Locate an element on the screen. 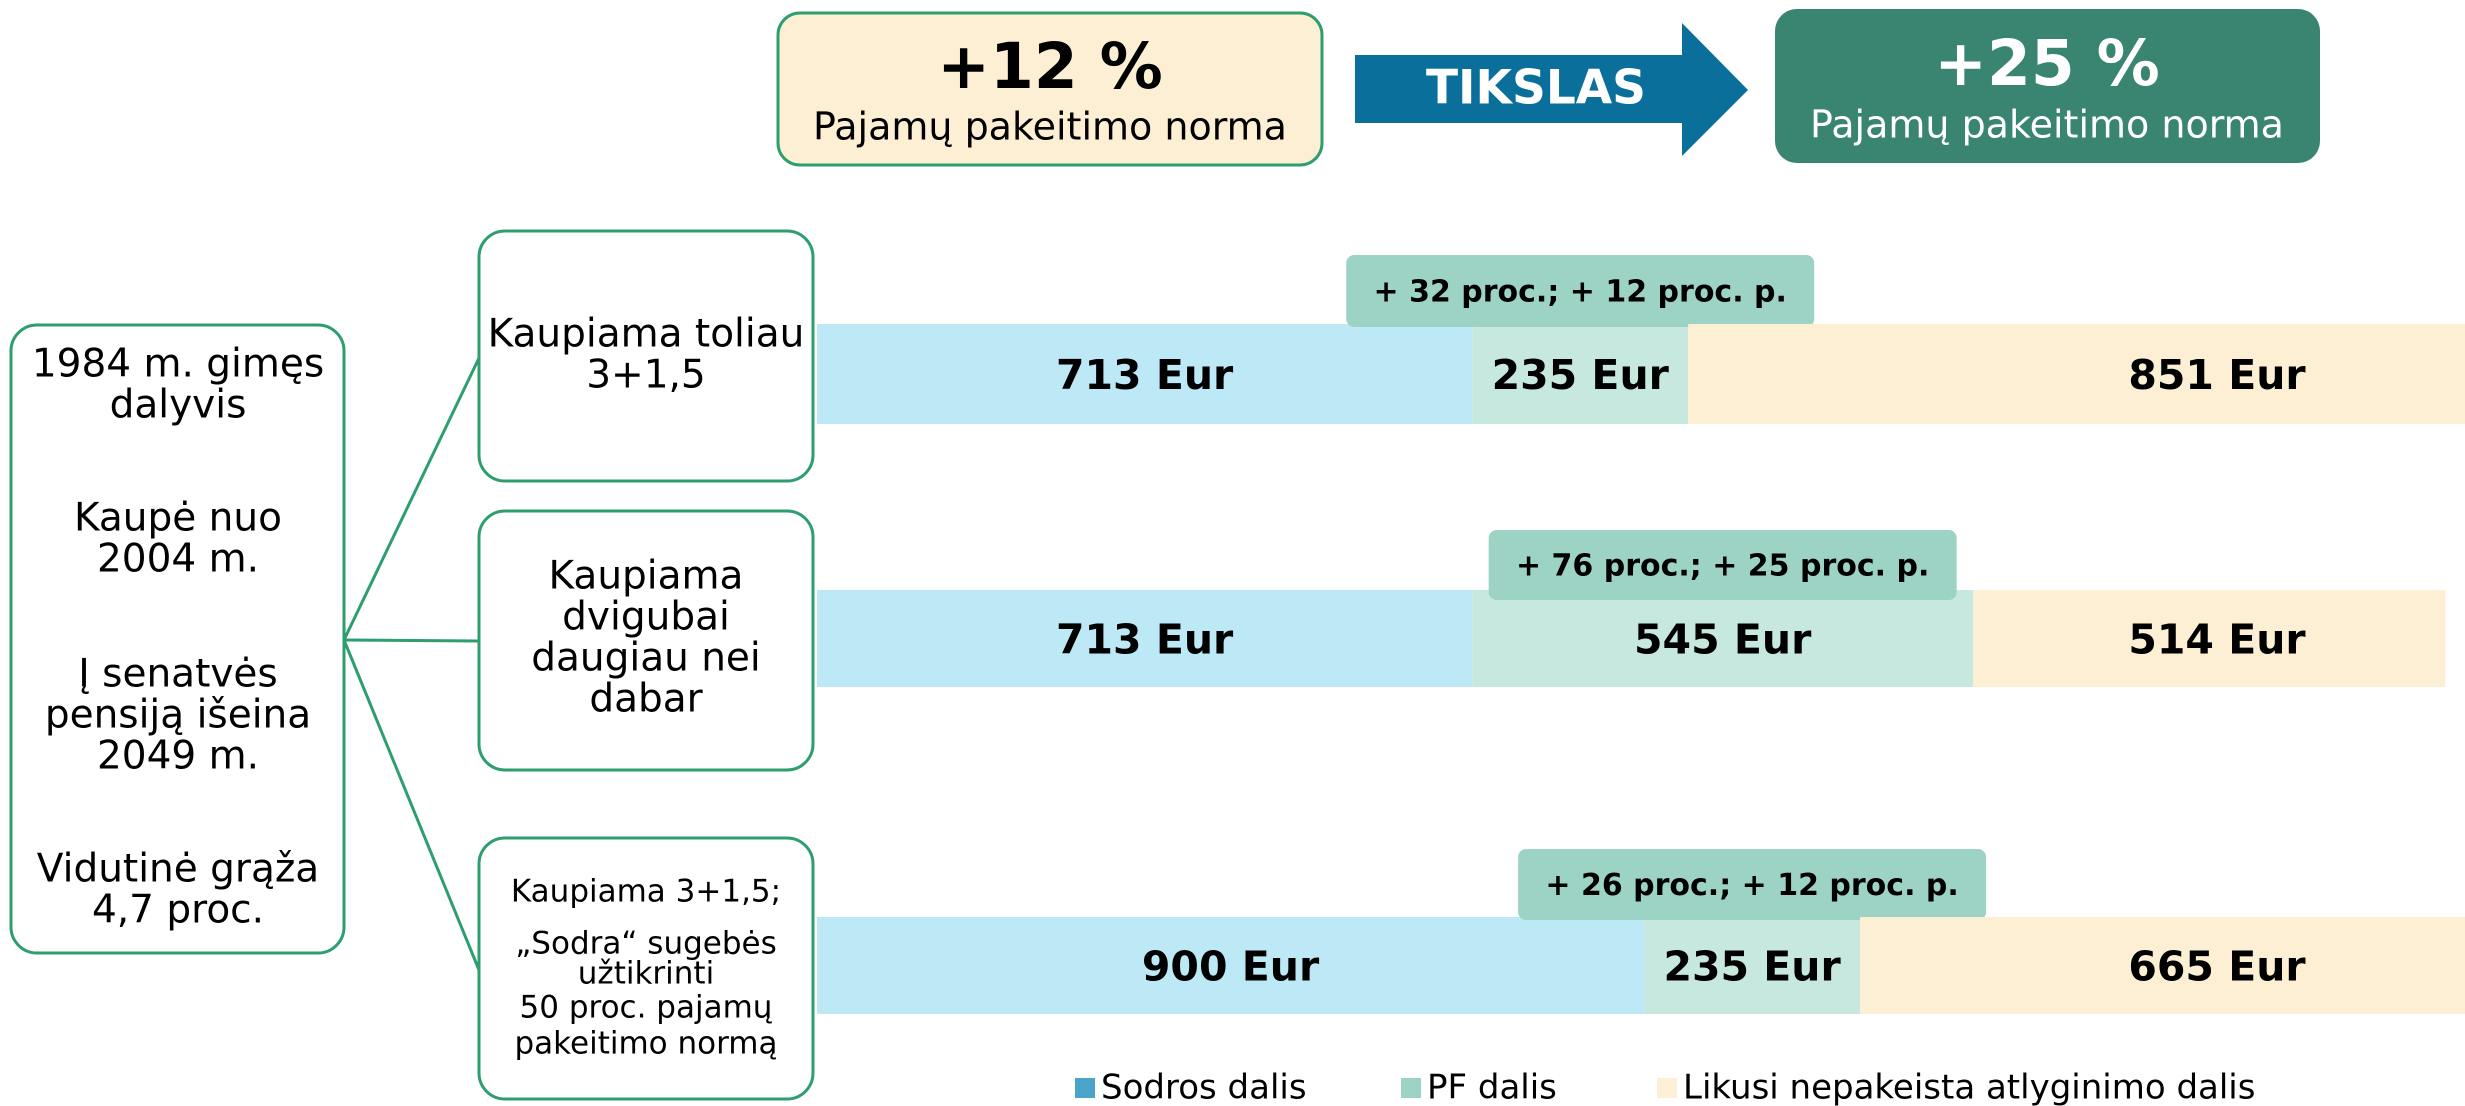 The image size is (2465, 1106). arrow-label: TIKSLAS is located at coordinates (1536, 88).